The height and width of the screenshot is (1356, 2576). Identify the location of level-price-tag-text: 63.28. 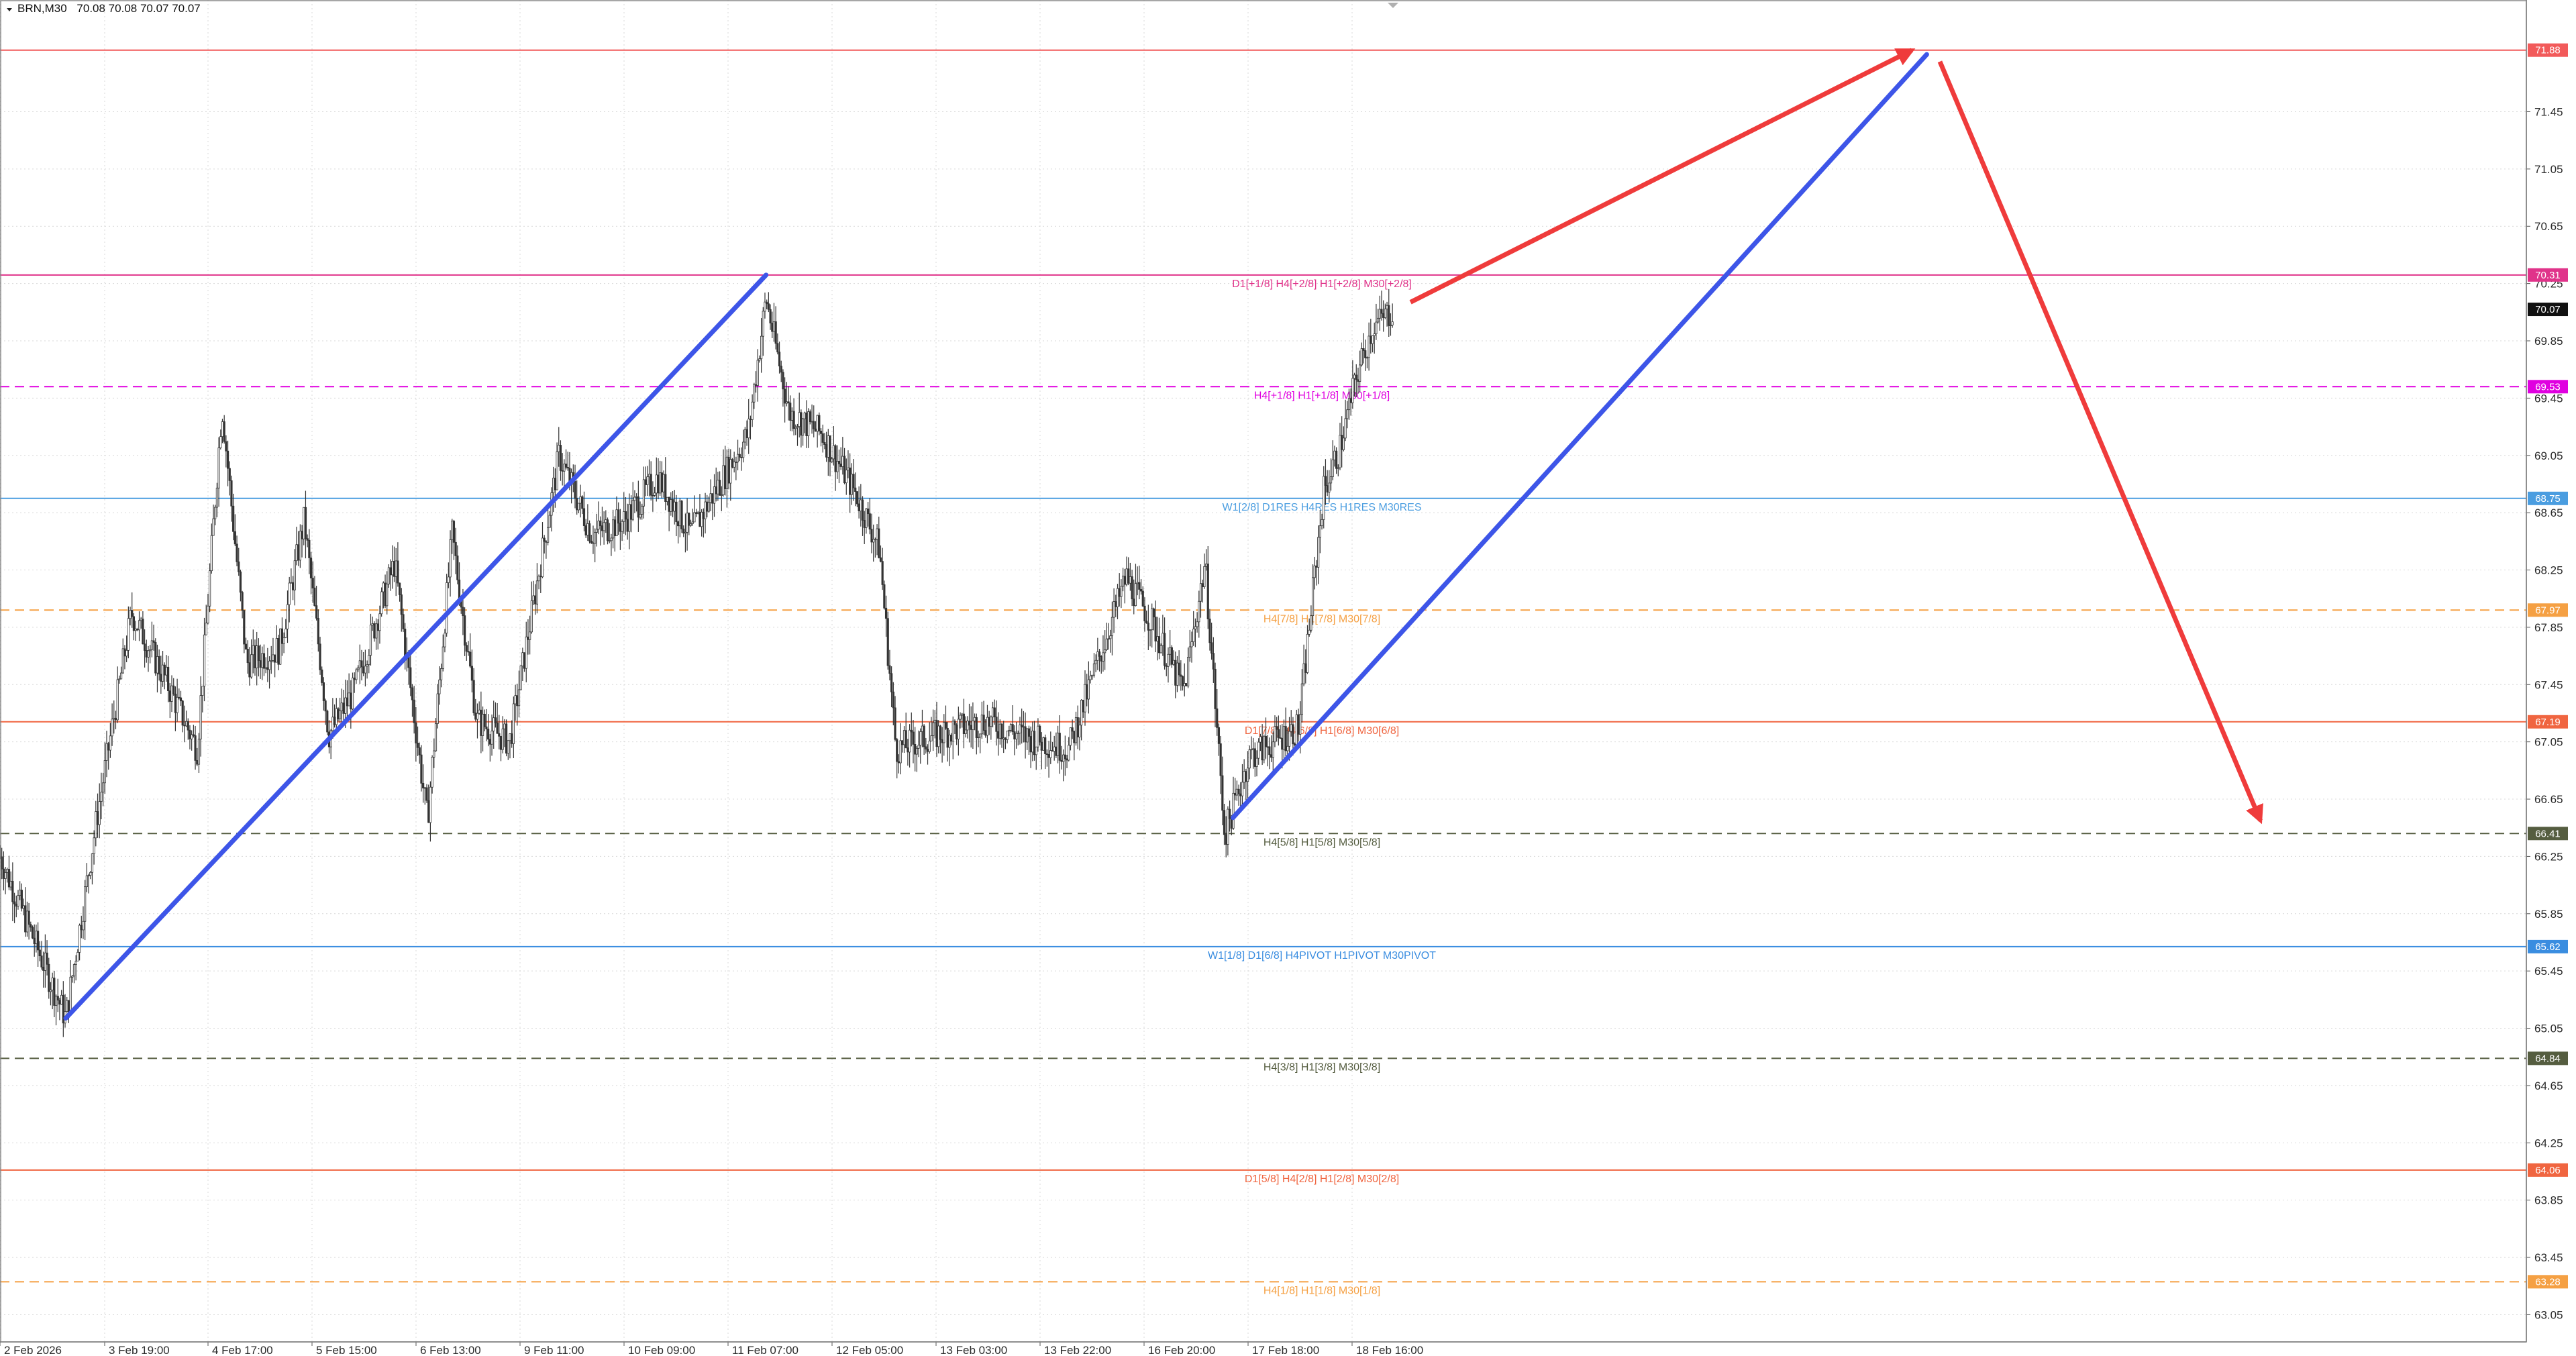
(2548, 1282).